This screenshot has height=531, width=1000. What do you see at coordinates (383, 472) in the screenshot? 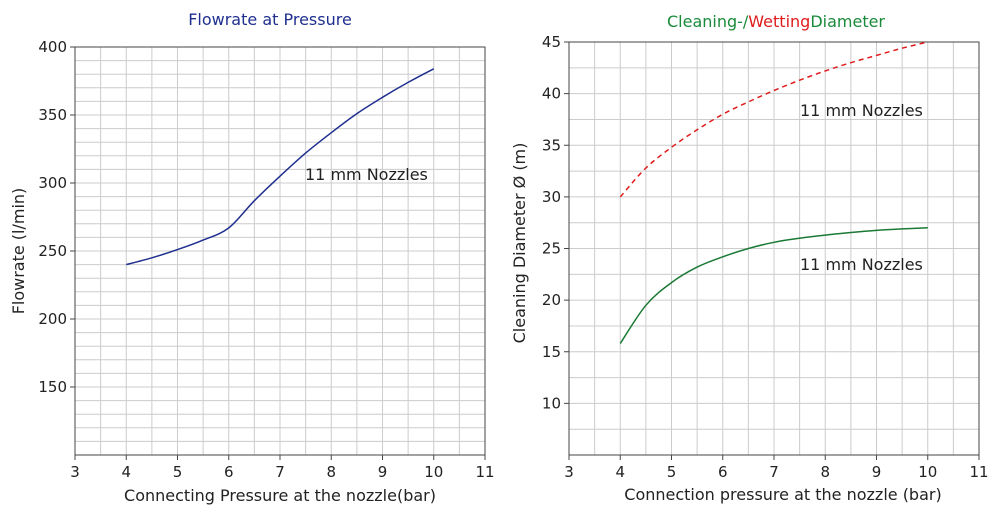
I see `flowrate-x-tick-label: 9` at bounding box center [383, 472].